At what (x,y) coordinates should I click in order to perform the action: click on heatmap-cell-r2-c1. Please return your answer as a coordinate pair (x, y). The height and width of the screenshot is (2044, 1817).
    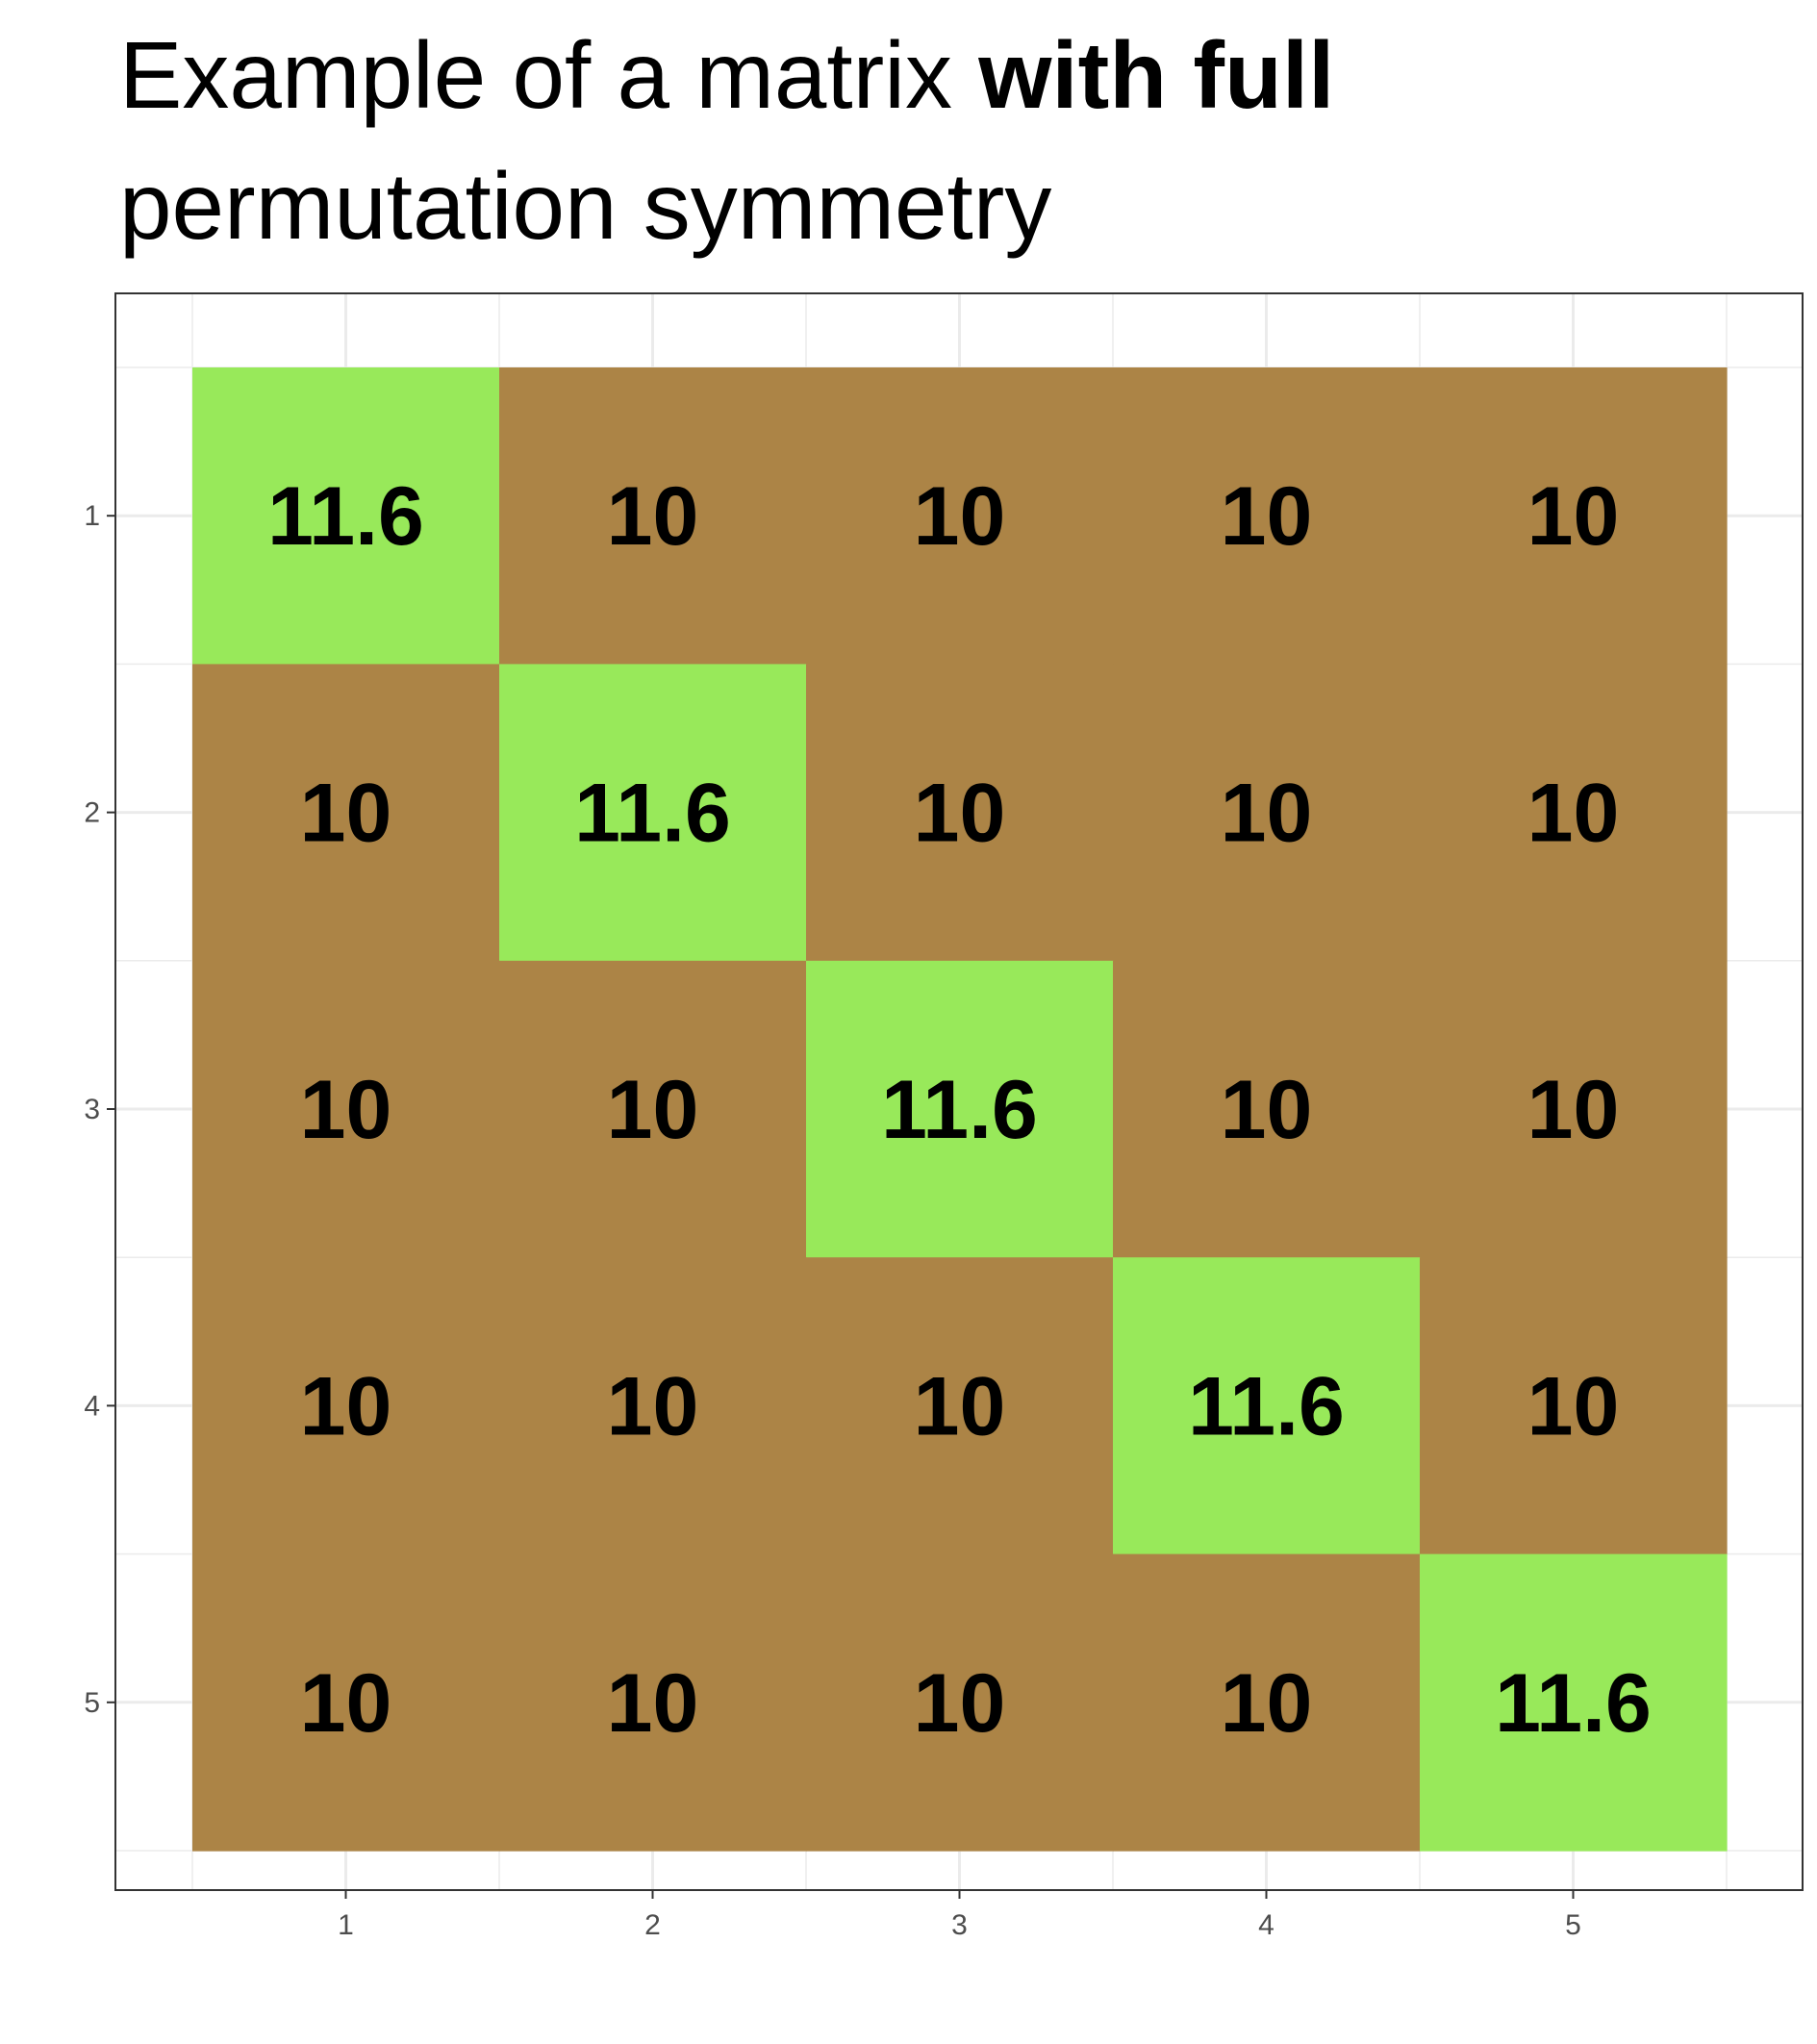
    Looking at the image, I should click on (346, 813).